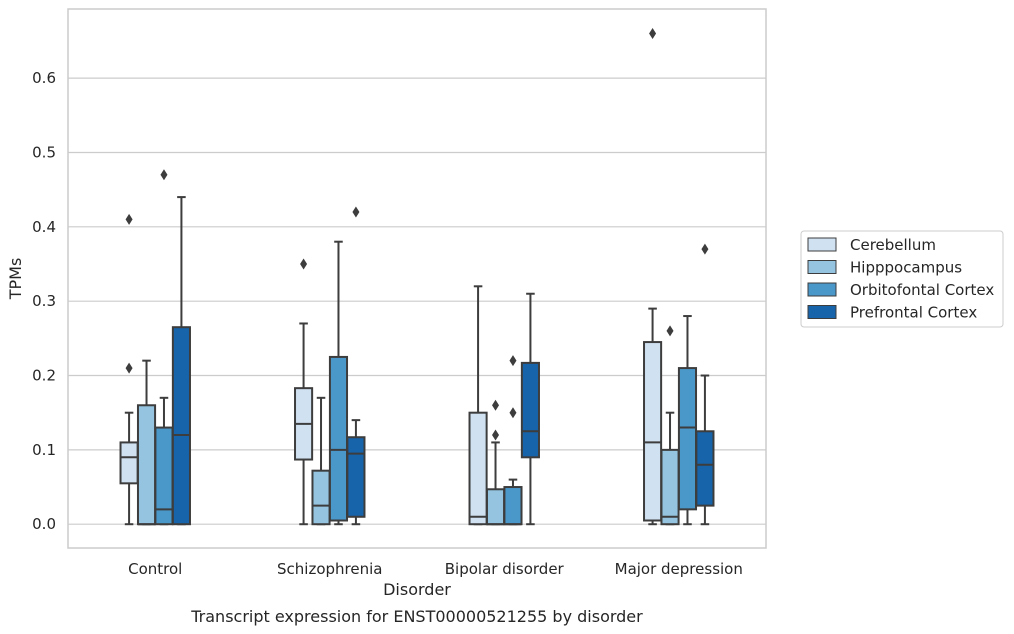 The image size is (1014, 634). I want to click on y-tick-label: 0.3, so click(44, 301).